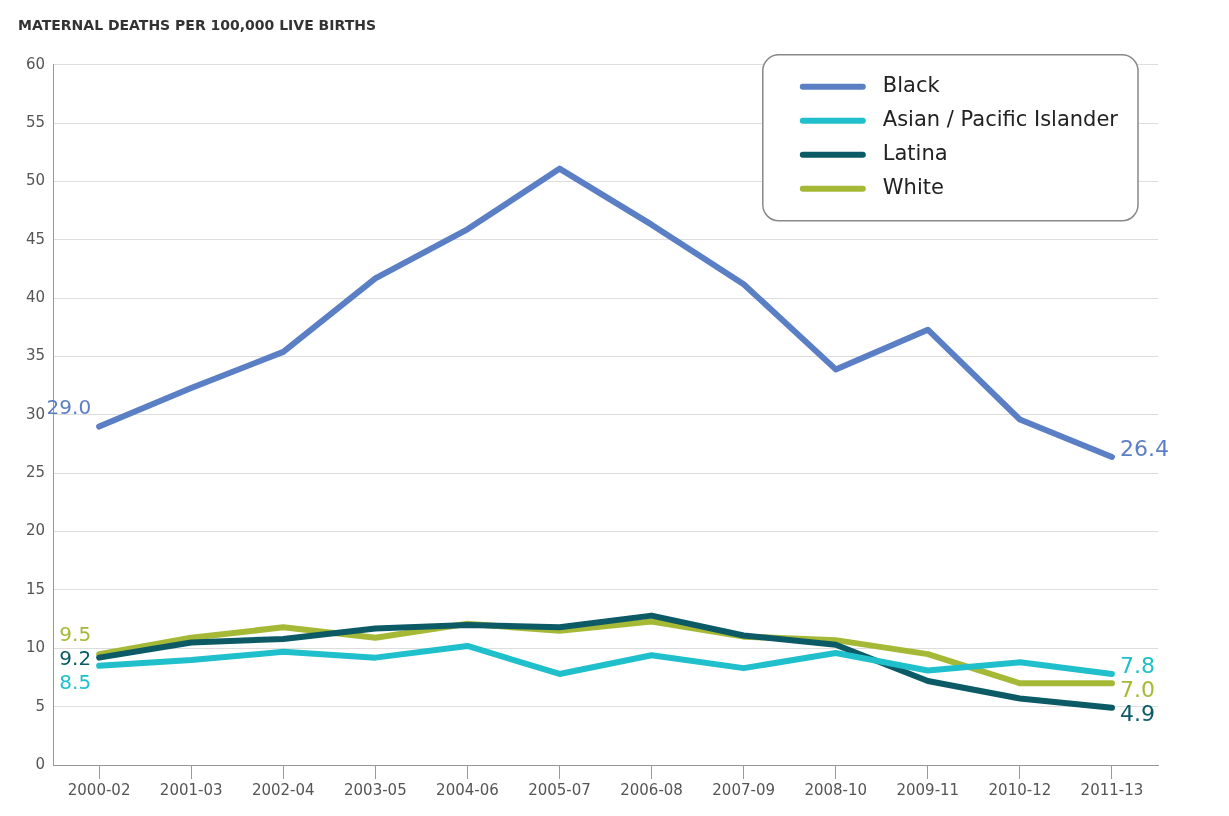  I want to click on x-tick-label: 2011-13, so click(1112, 789).